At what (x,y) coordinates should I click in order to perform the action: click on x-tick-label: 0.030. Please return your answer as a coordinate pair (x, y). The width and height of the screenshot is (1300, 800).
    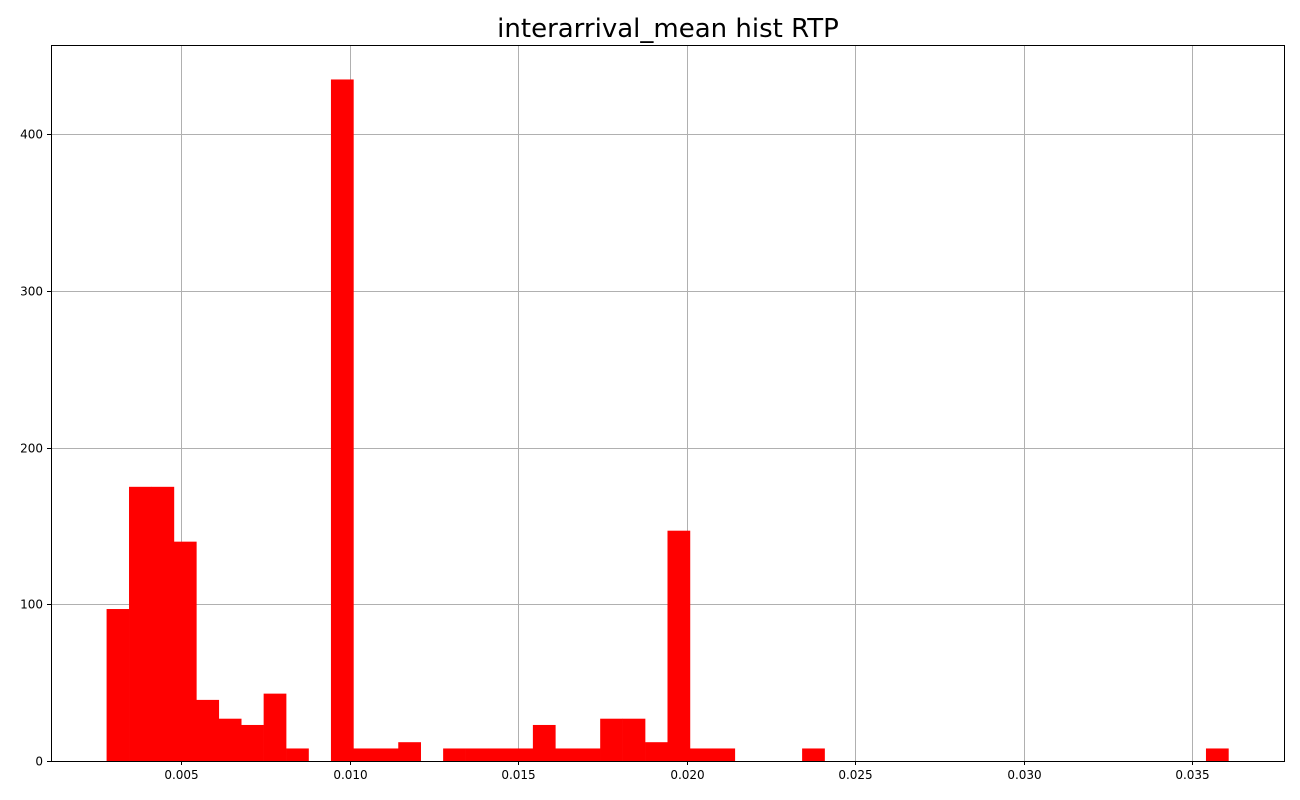
    Looking at the image, I should click on (1024, 775).